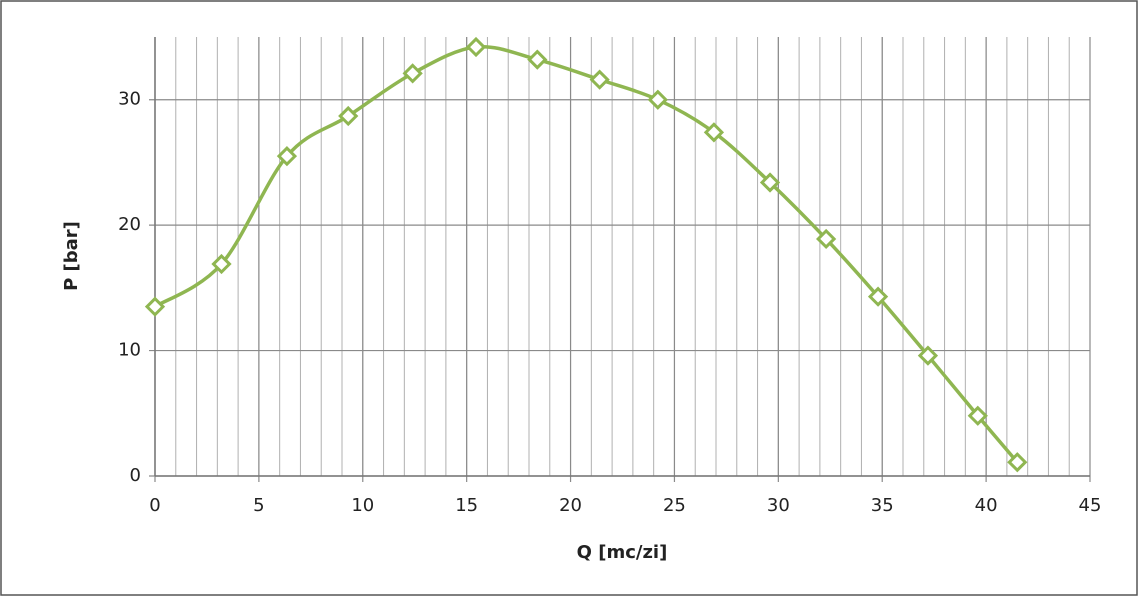 The image size is (1138, 596). What do you see at coordinates (129, 350) in the screenshot?
I see `y-tick-label: 10` at bounding box center [129, 350].